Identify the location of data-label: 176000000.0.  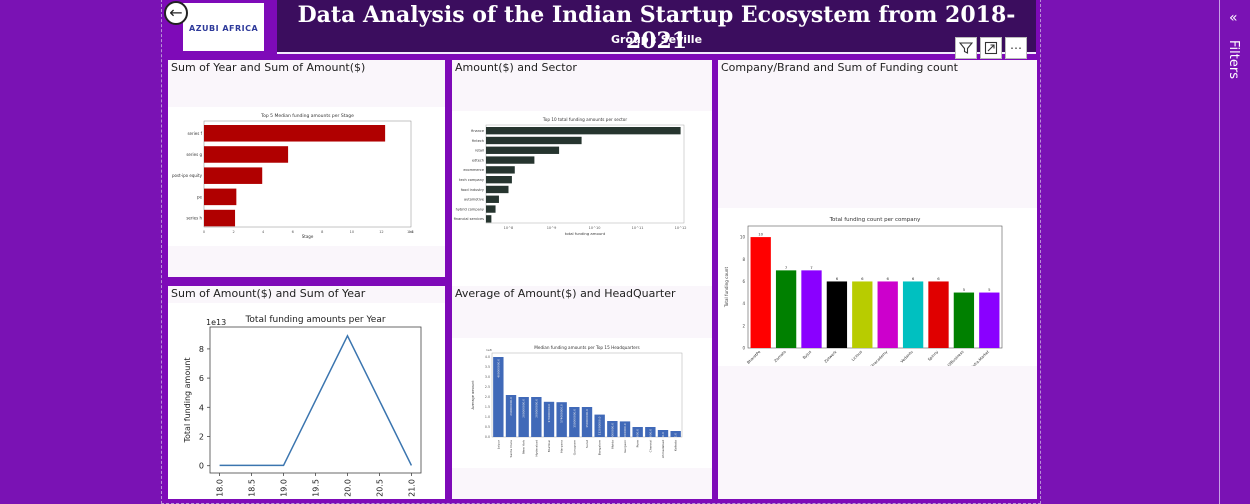
(549, 413).